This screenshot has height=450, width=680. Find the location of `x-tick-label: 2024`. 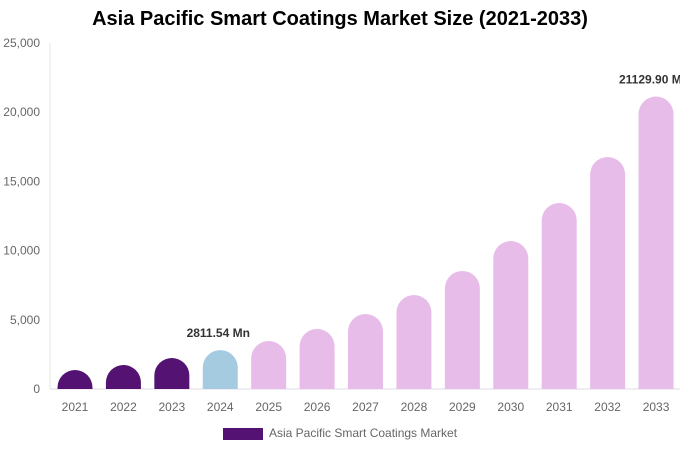

x-tick-label: 2024 is located at coordinates (220, 407).